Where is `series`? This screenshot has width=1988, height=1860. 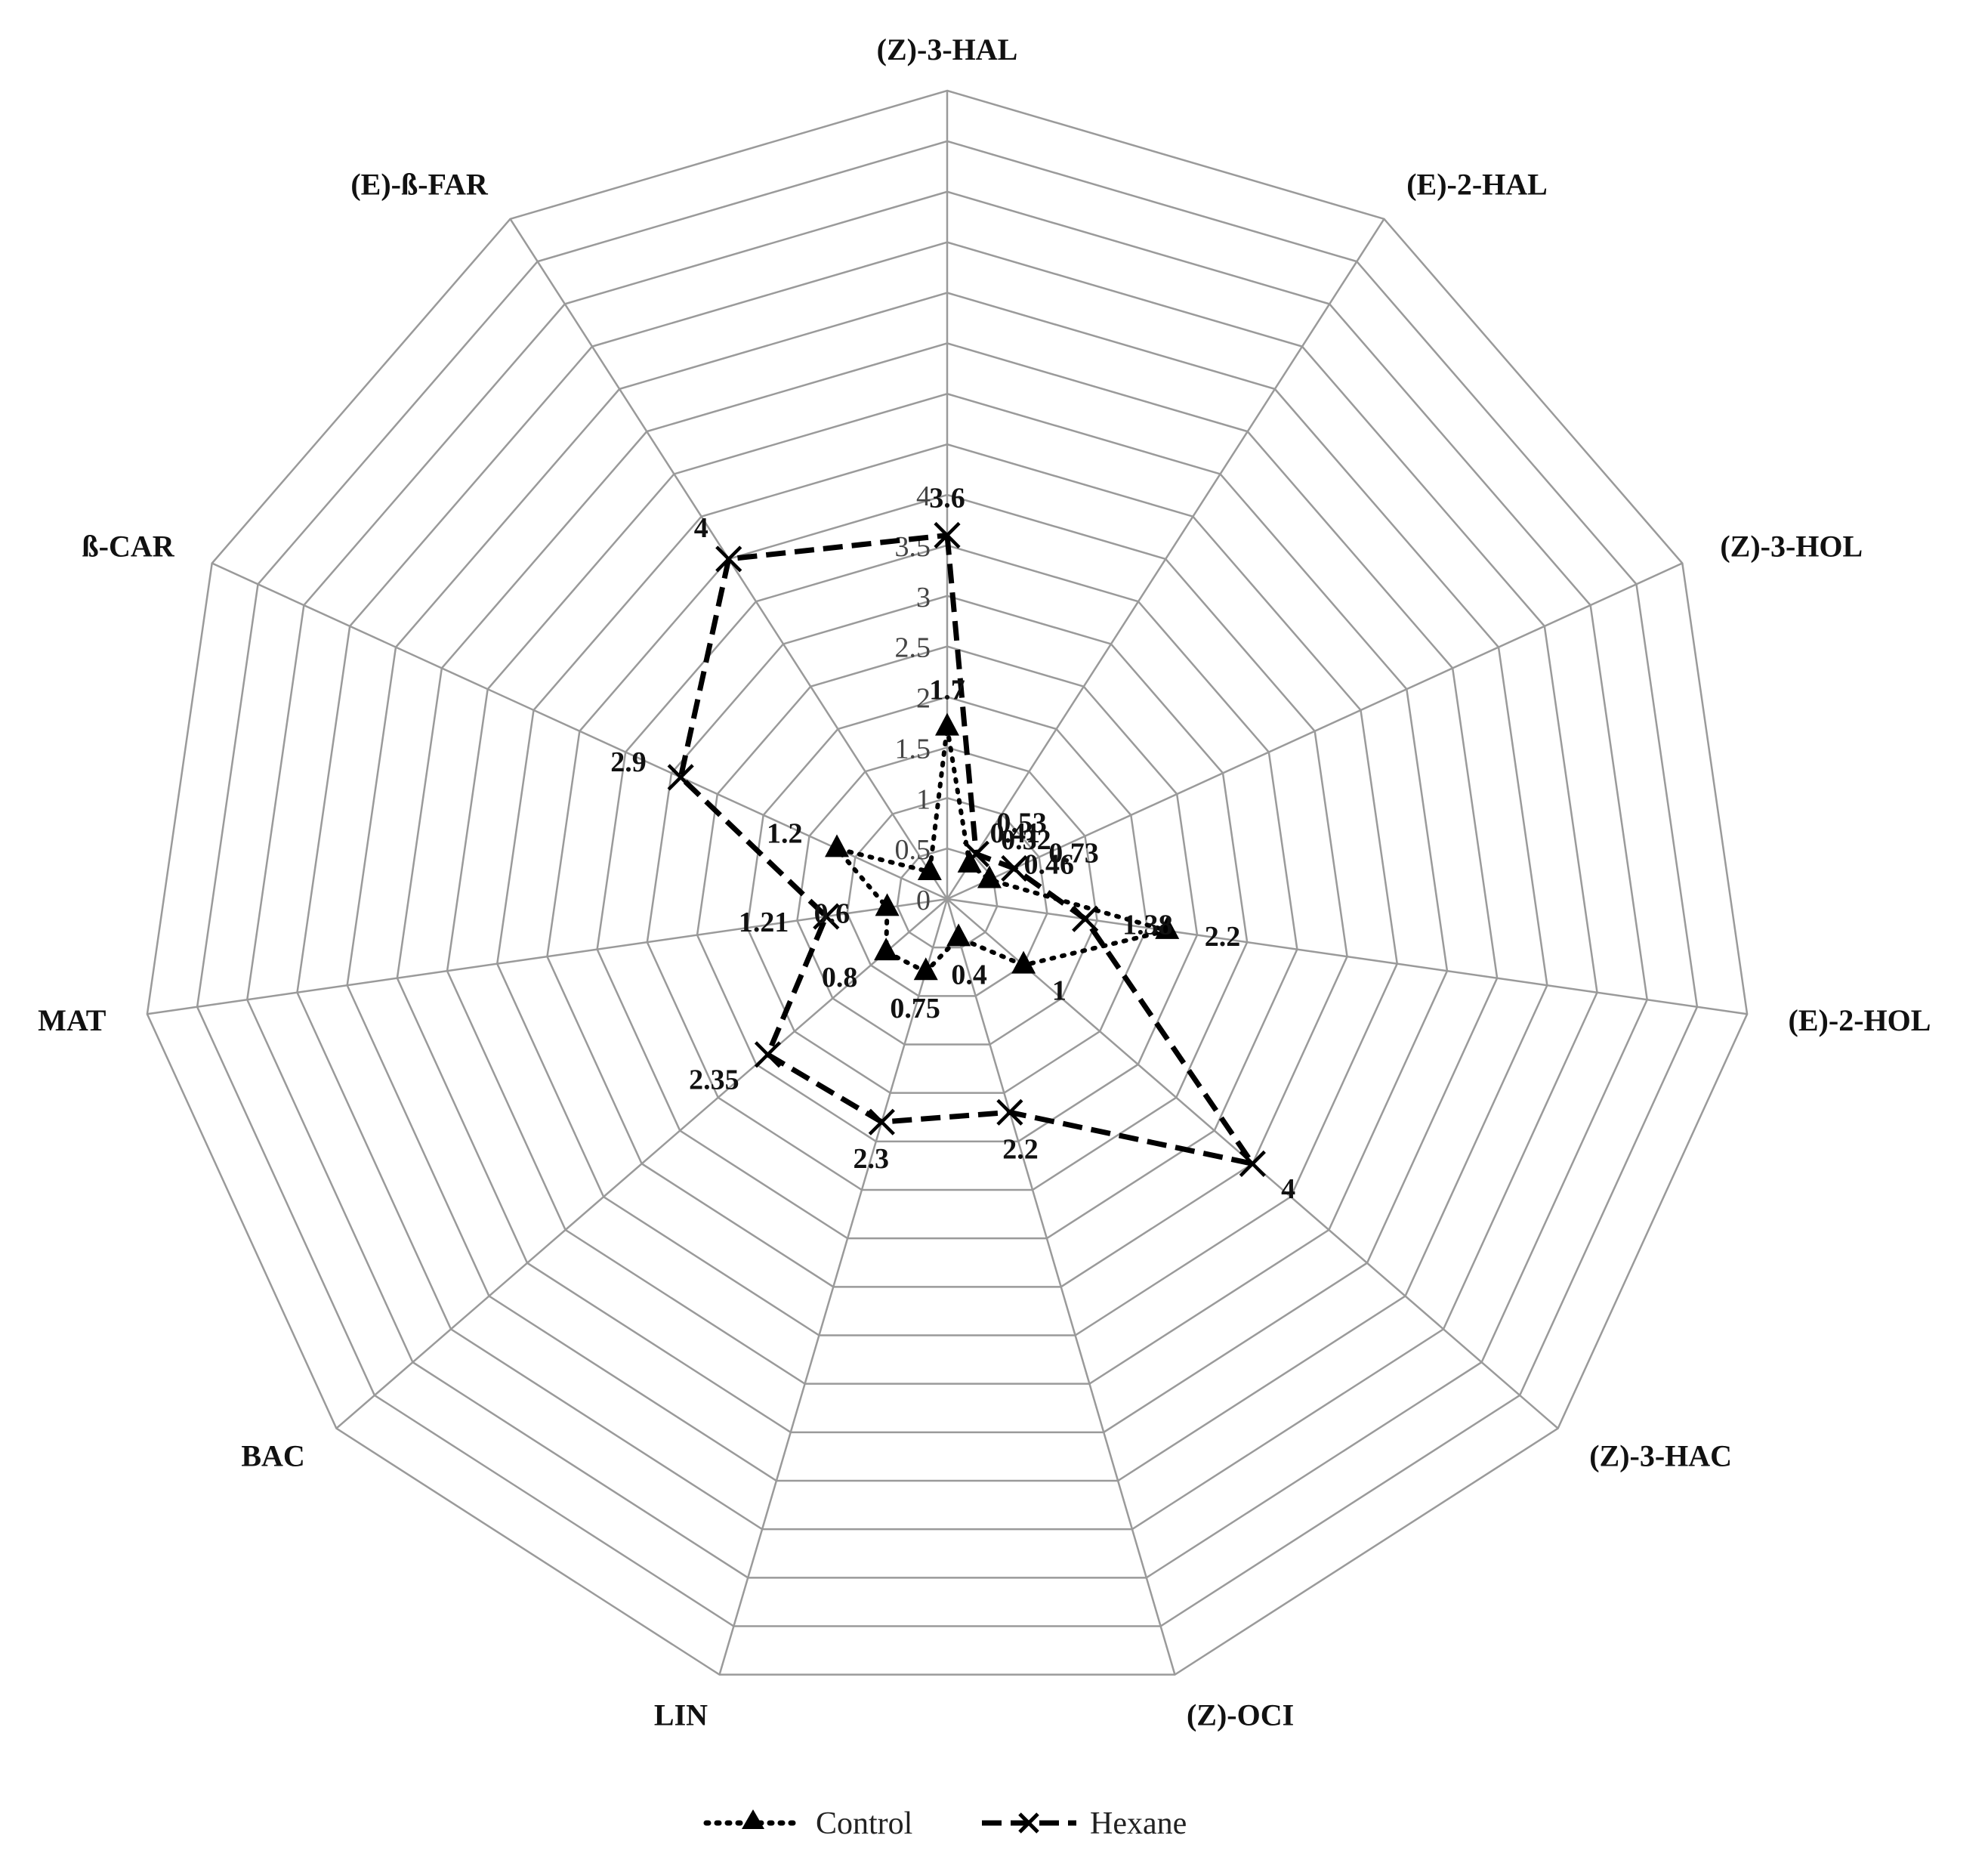
series is located at coordinates (967, 849).